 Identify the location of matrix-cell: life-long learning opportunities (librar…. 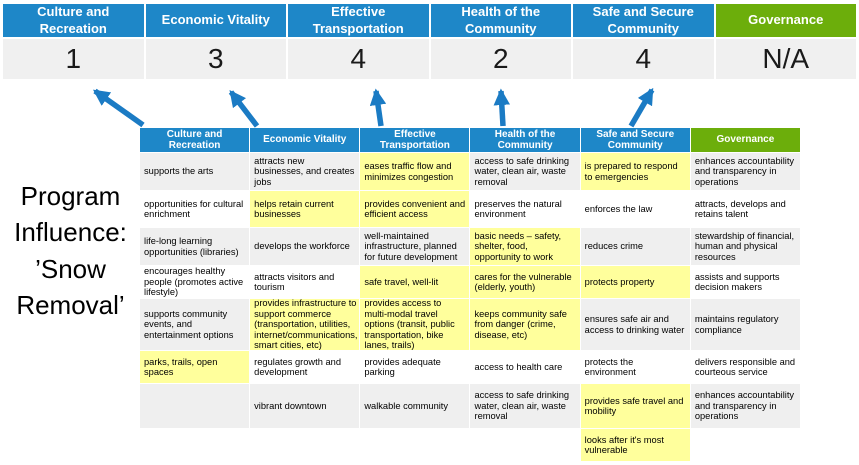
(195, 247).